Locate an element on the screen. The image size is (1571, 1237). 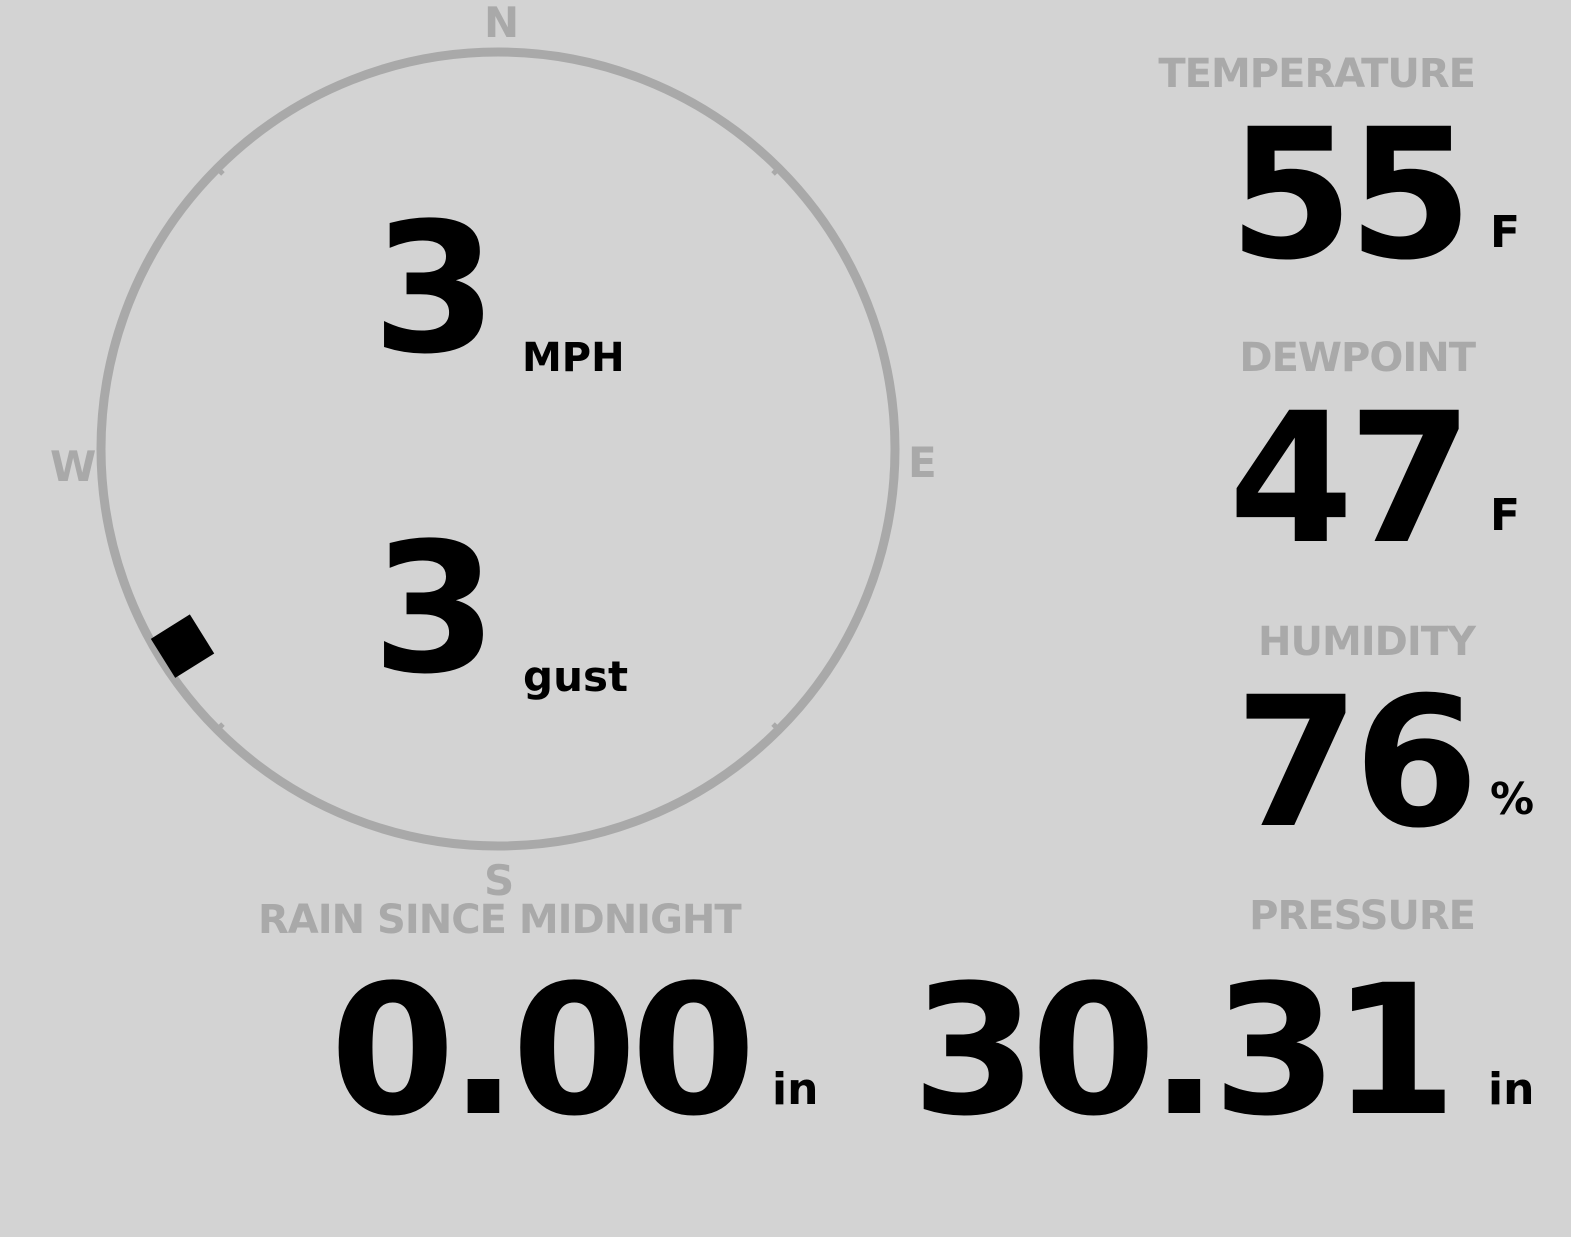
rain-value: 0.00 is located at coordinates (543, 1051).